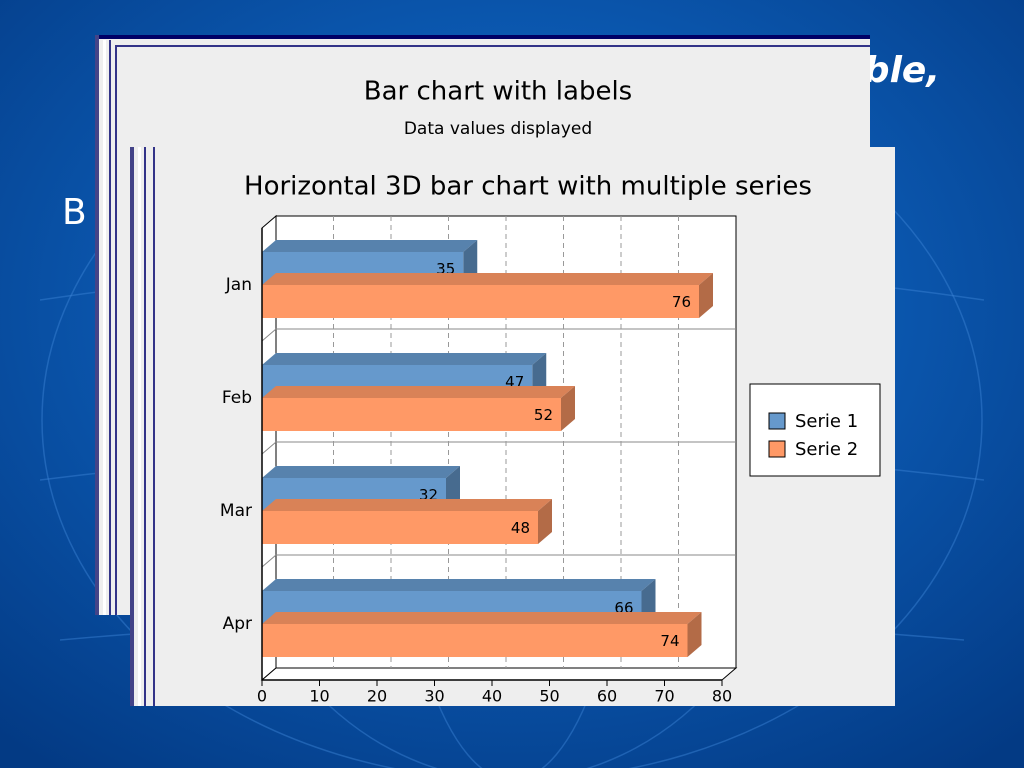 This screenshot has width=1024, height=768. What do you see at coordinates (237, 624) in the screenshot?
I see `y-tick-label: Apr` at bounding box center [237, 624].